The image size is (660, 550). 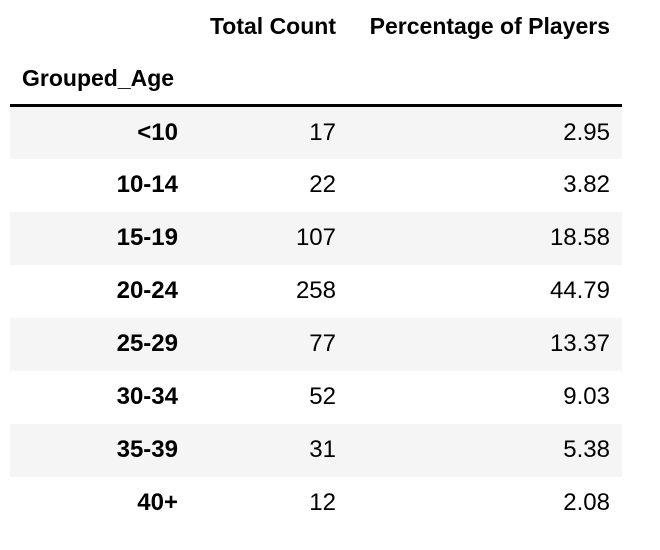 I want to click on table-row: 30-34 52 9.03, so click(x=316, y=397).